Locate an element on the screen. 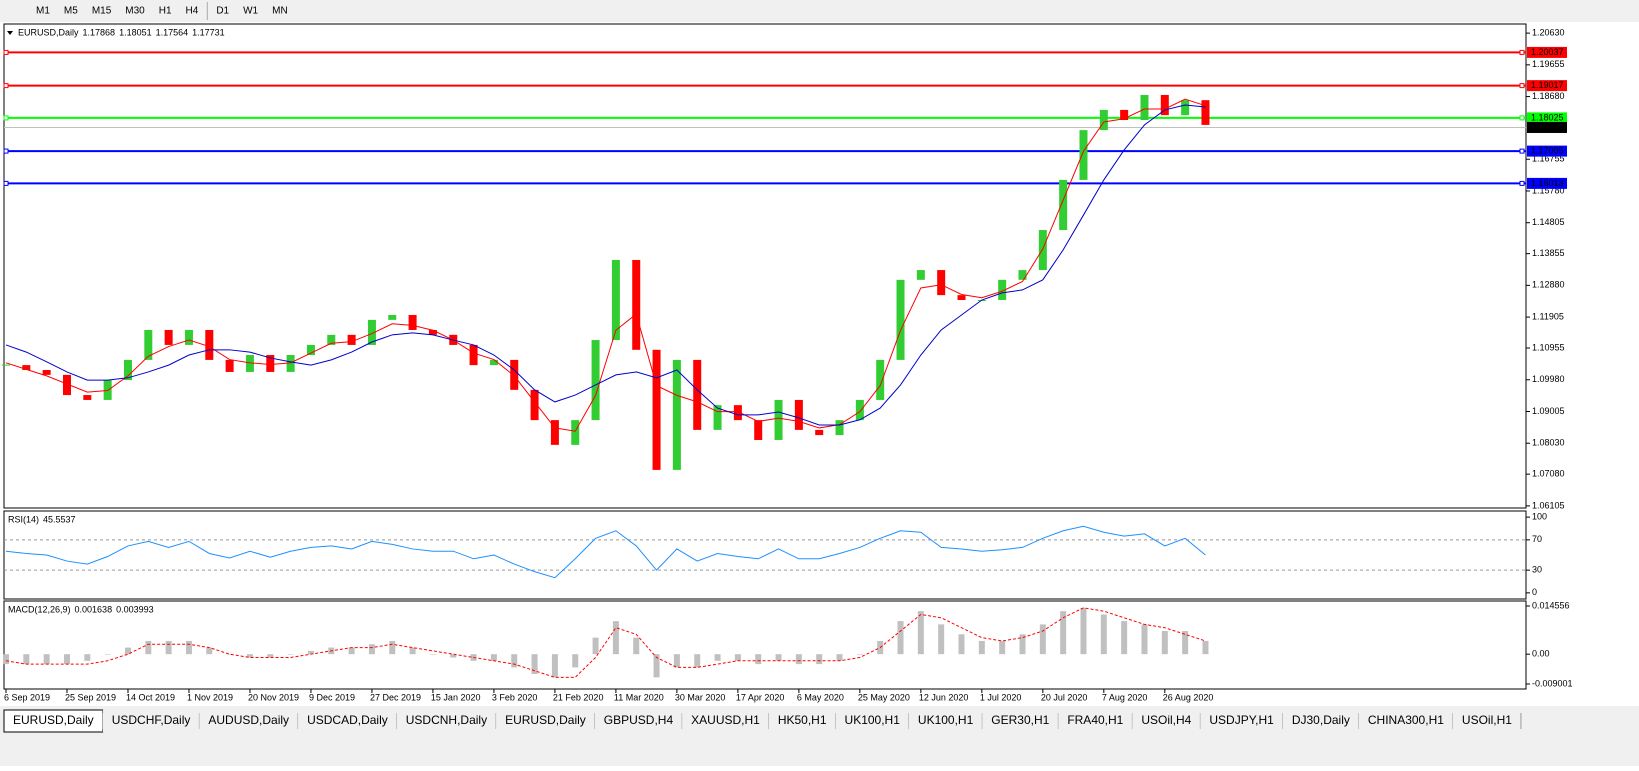  y-tick-label: 30 is located at coordinates (1537, 570).